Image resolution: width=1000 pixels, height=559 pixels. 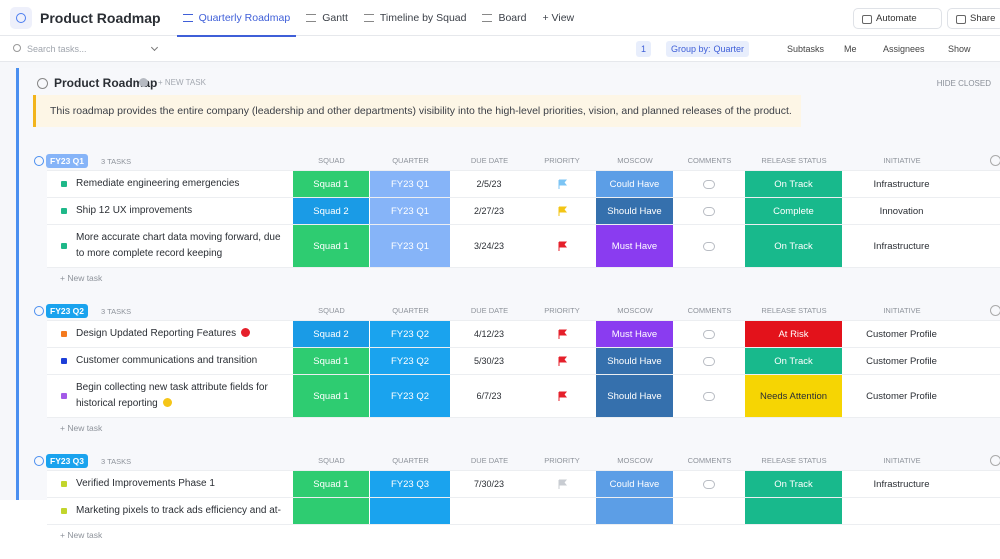 What do you see at coordinates (158, 183) in the screenshot?
I see `task-name: Remediate engineering emergencies` at bounding box center [158, 183].